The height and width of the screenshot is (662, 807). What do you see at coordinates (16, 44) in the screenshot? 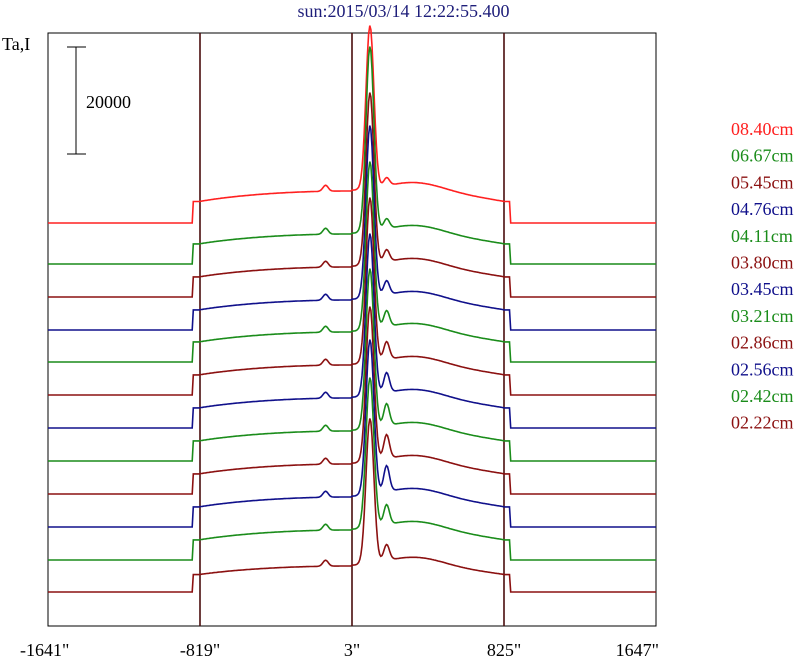
I see `y-axis-label: Ta,I` at bounding box center [16, 44].